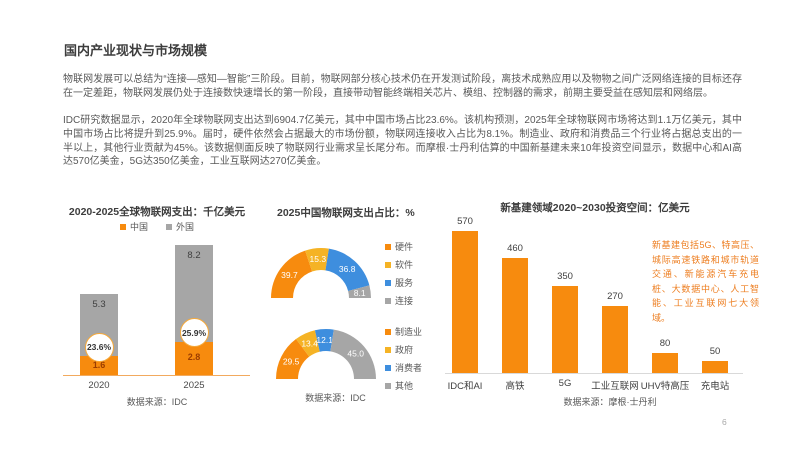 Image resolution: width=800 pixels, height=450 pixels. What do you see at coordinates (610, 402) in the screenshot?
I see `source-note: 数据来源：摩根·士丹利` at bounding box center [610, 402].